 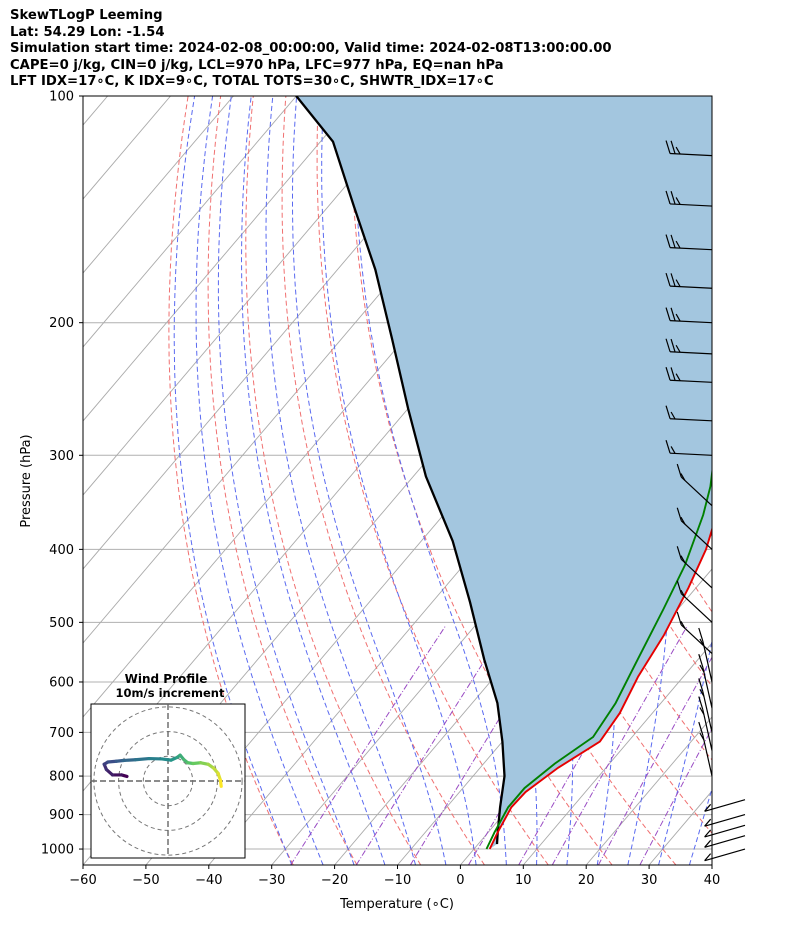 I want to click on x-tick-label: −50, so click(x=145, y=880).